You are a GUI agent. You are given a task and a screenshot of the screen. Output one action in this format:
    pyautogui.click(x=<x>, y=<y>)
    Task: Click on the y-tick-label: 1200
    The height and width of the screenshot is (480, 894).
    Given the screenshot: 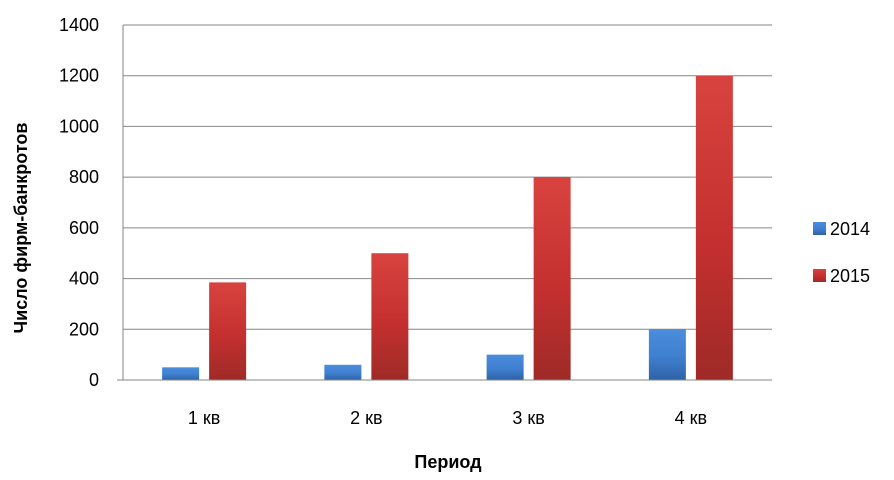 What is the action you would take?
    pyautogui.click(x=79, y=76)
    